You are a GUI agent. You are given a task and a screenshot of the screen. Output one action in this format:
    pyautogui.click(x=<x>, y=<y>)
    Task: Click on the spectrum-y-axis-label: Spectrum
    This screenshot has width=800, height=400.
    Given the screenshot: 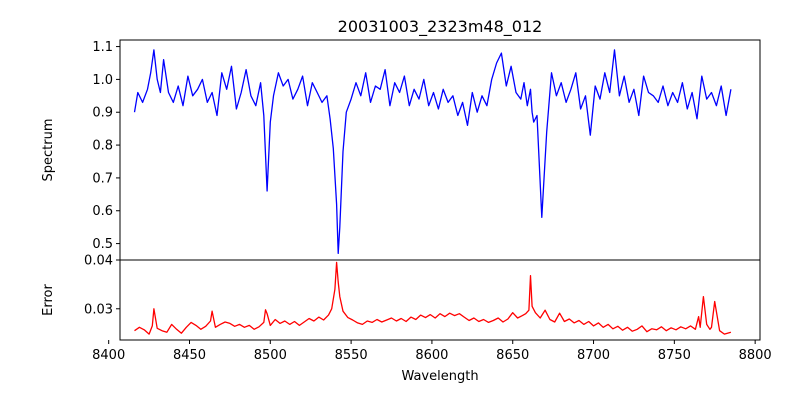 What is the action you would take?
    pyautogui.click(x=48, y=150)
    